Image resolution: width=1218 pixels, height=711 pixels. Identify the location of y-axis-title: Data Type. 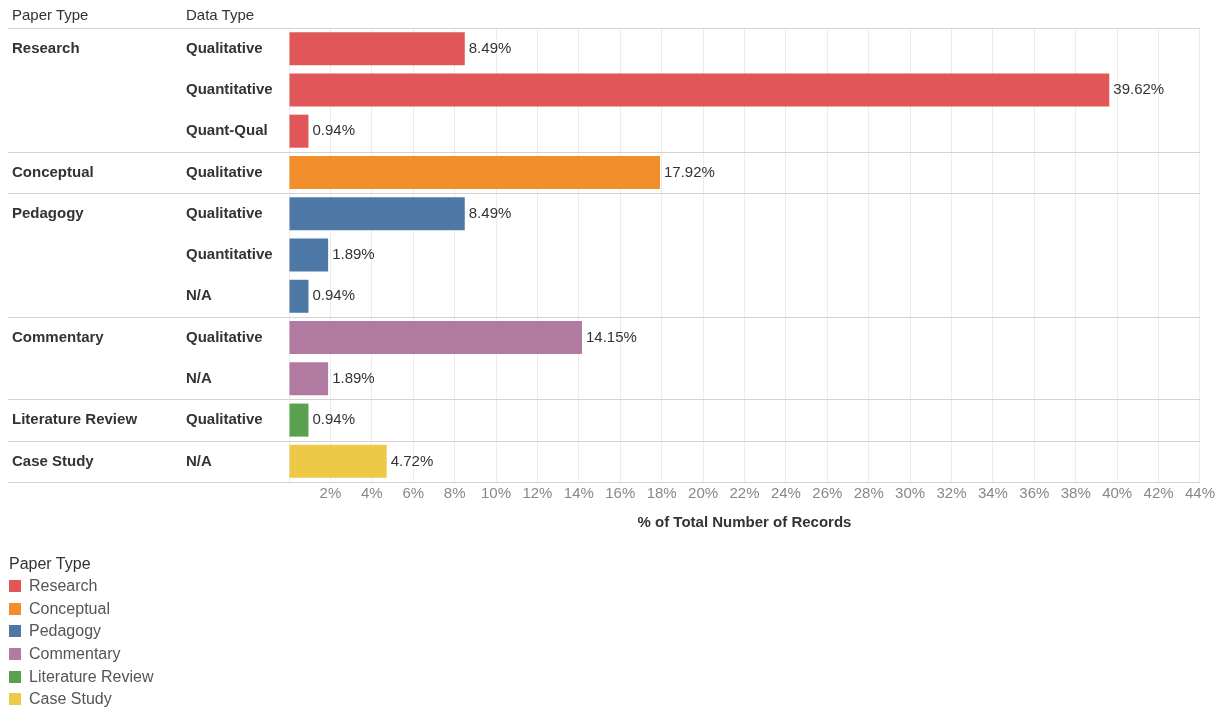
(220, 15).